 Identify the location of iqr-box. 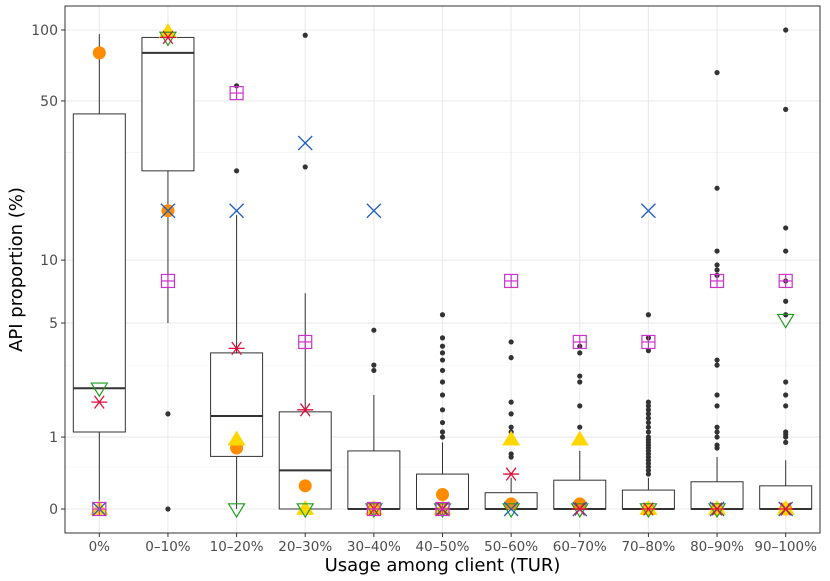
(305, 460).